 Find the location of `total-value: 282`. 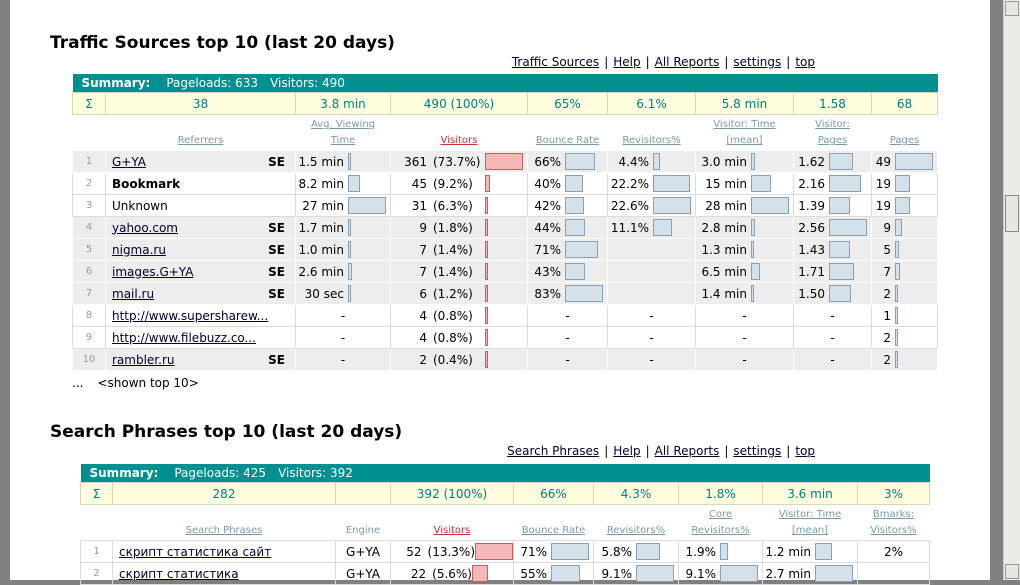

total-value: 282 is located at coordinates (224, 493).